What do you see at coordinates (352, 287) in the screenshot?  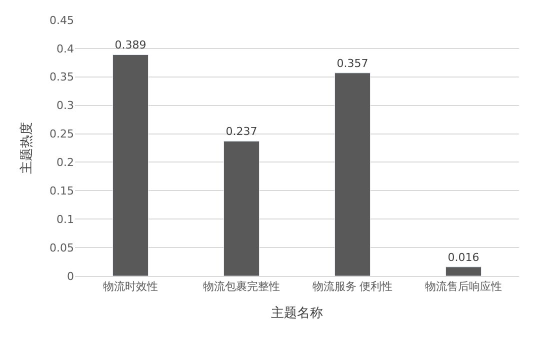 I see `x-tick-label: 物流服务 便利性` at bounding box center [352, 287].